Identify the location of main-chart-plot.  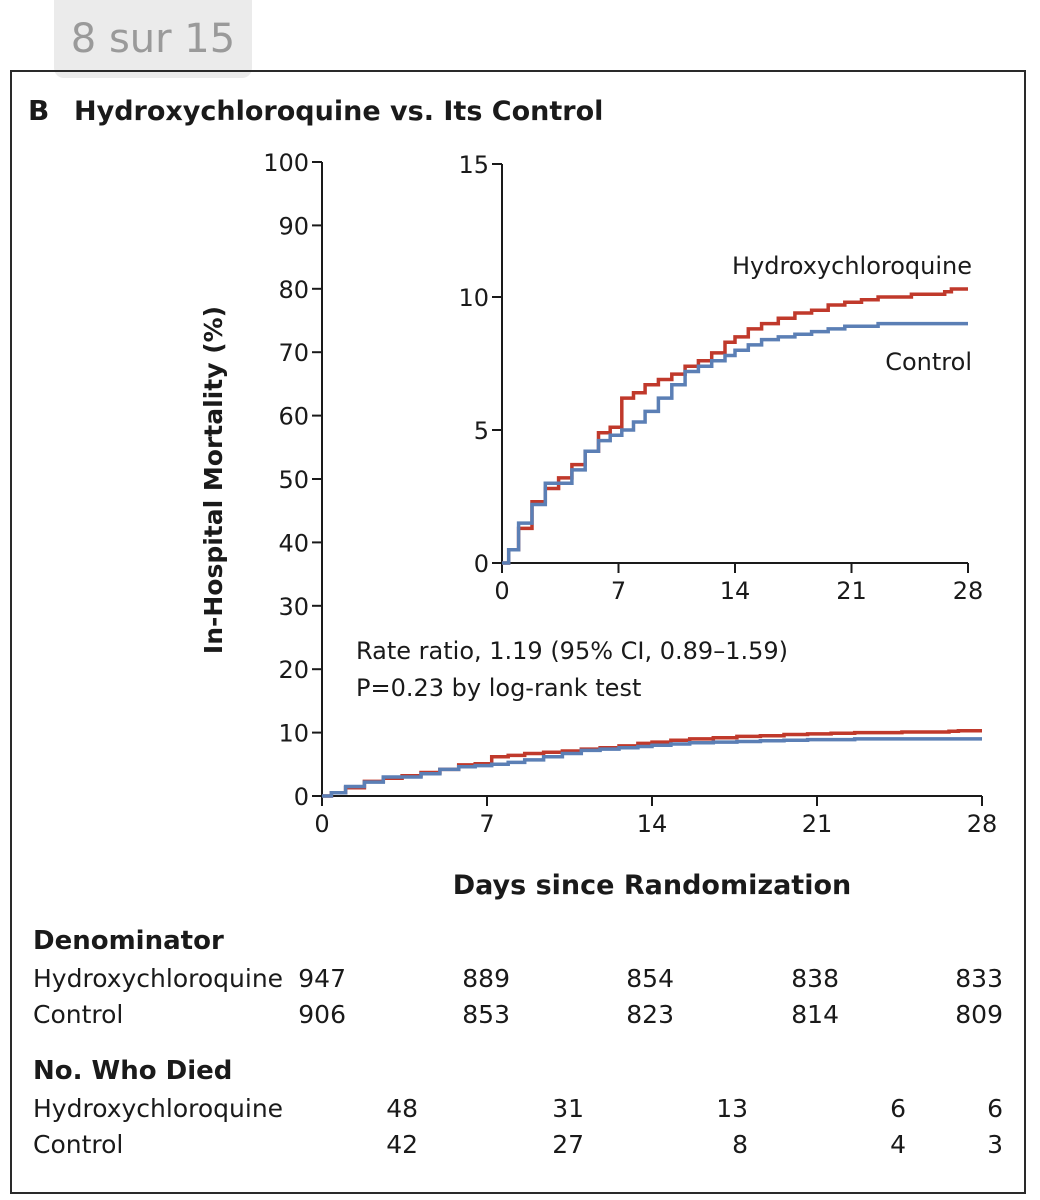
(652, 763).